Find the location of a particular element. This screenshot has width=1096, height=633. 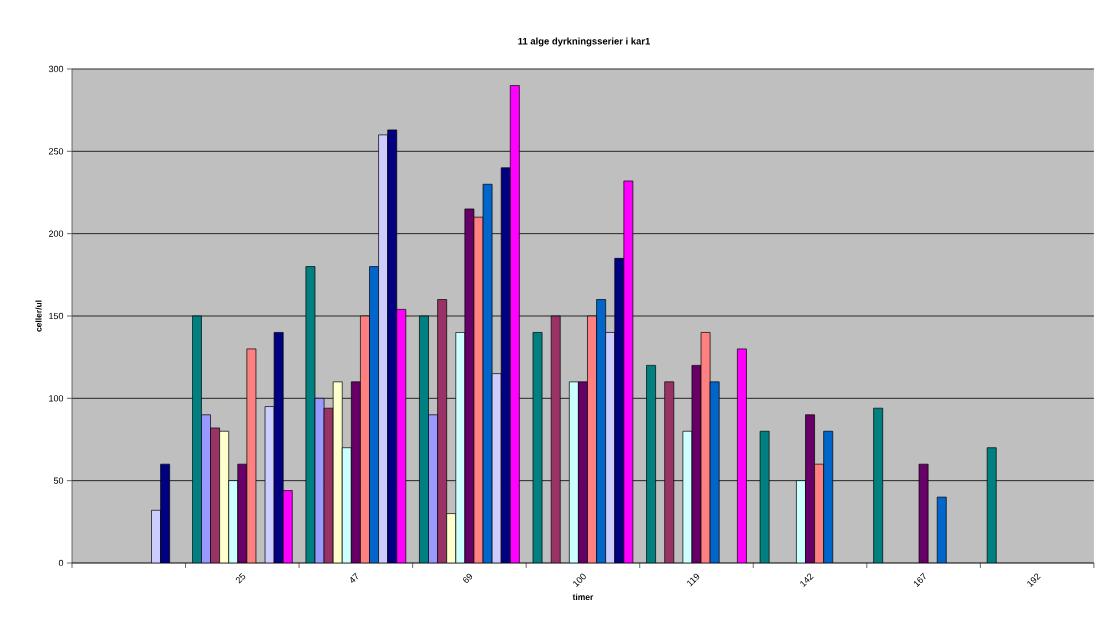

chart-title: 11 alge dyrkningsserier i kar1 is located at coordinates (584, 42).